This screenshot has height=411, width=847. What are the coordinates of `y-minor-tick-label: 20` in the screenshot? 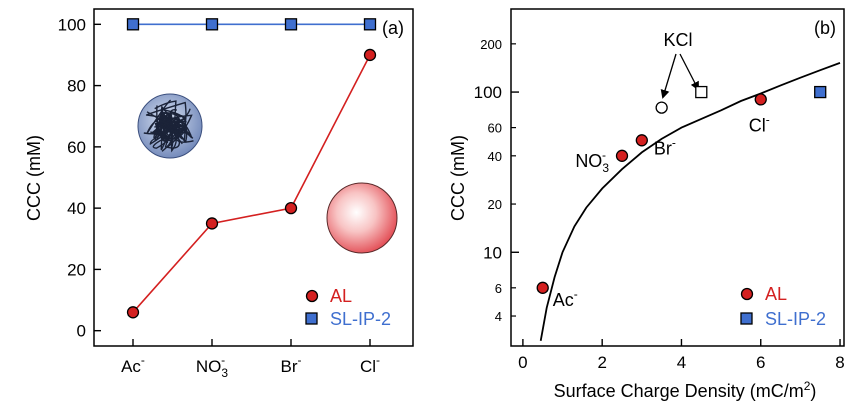 It's located at (495, 204).